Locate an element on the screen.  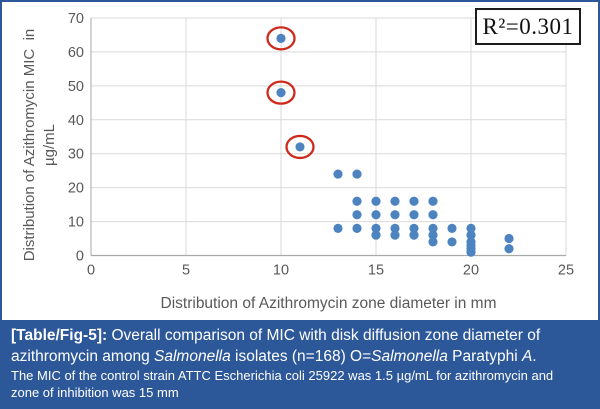
caption-line-2-part: azithromycin among is located at coordinates (83, 356).